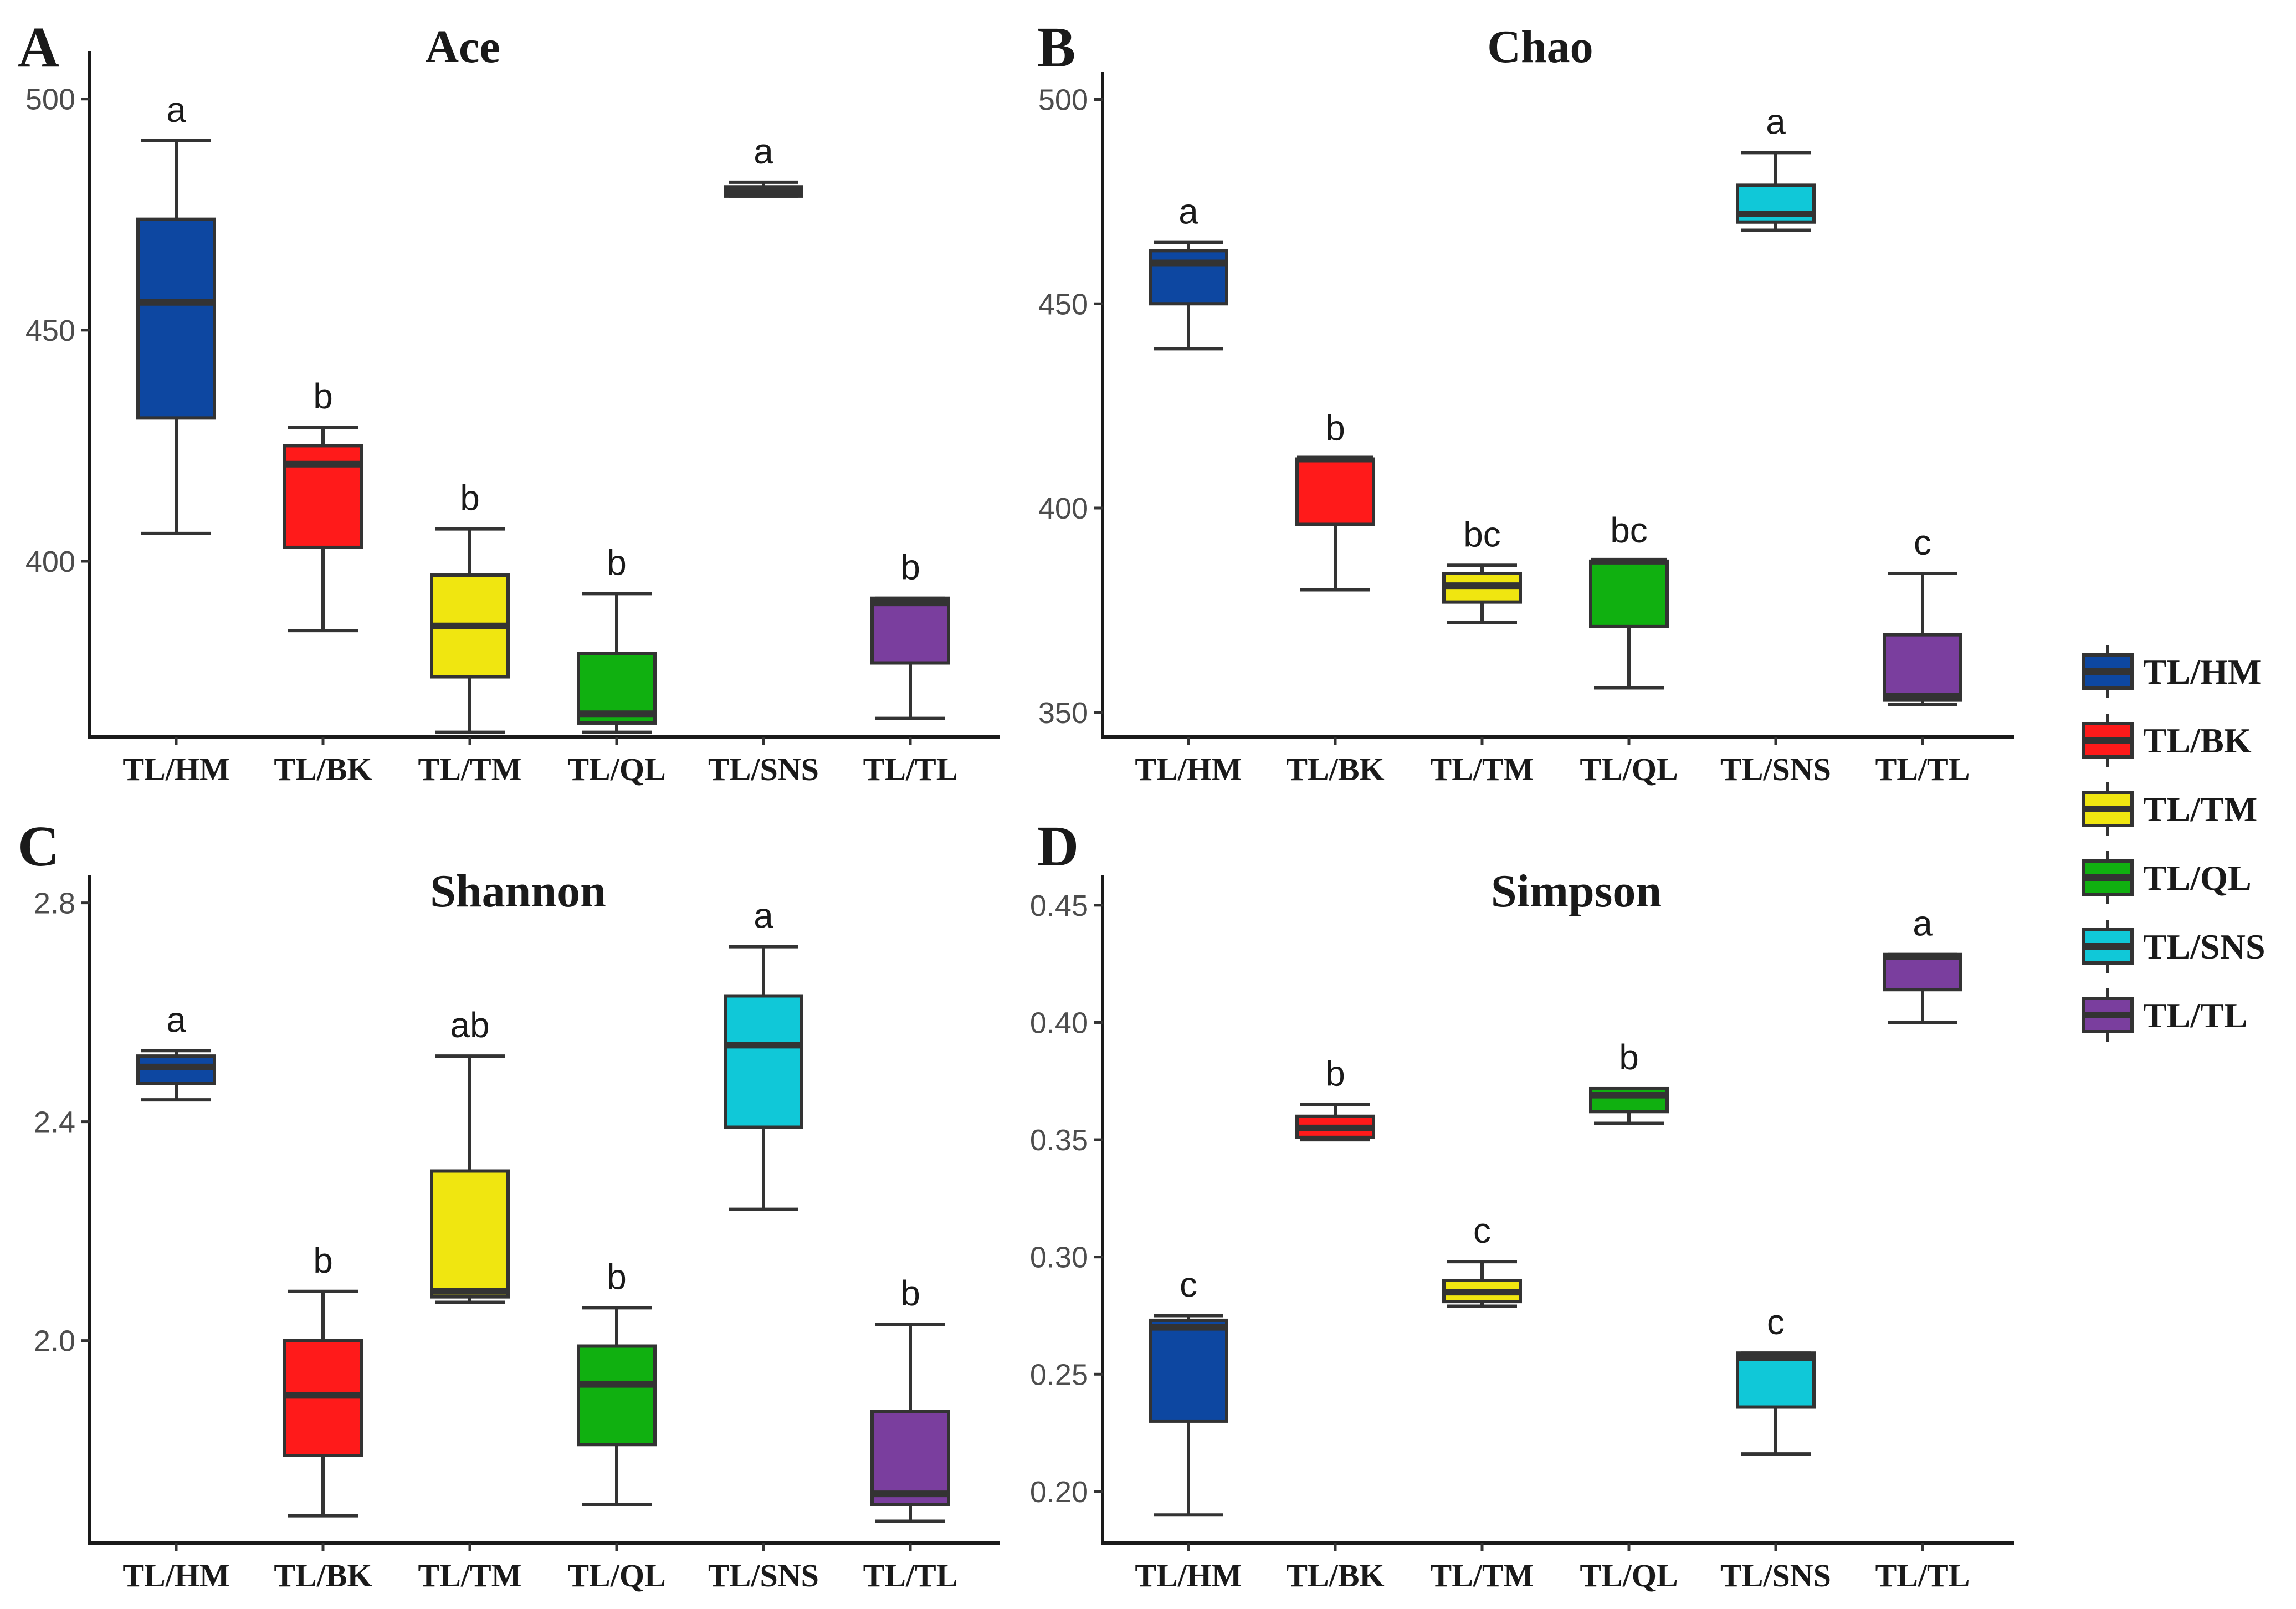 This screenshot has width=2296, height=1609. What do you see at coordinates (55, 904) in the screenshot?
I see `y-tick-label: 2.8` at bounding box center [55, 904].